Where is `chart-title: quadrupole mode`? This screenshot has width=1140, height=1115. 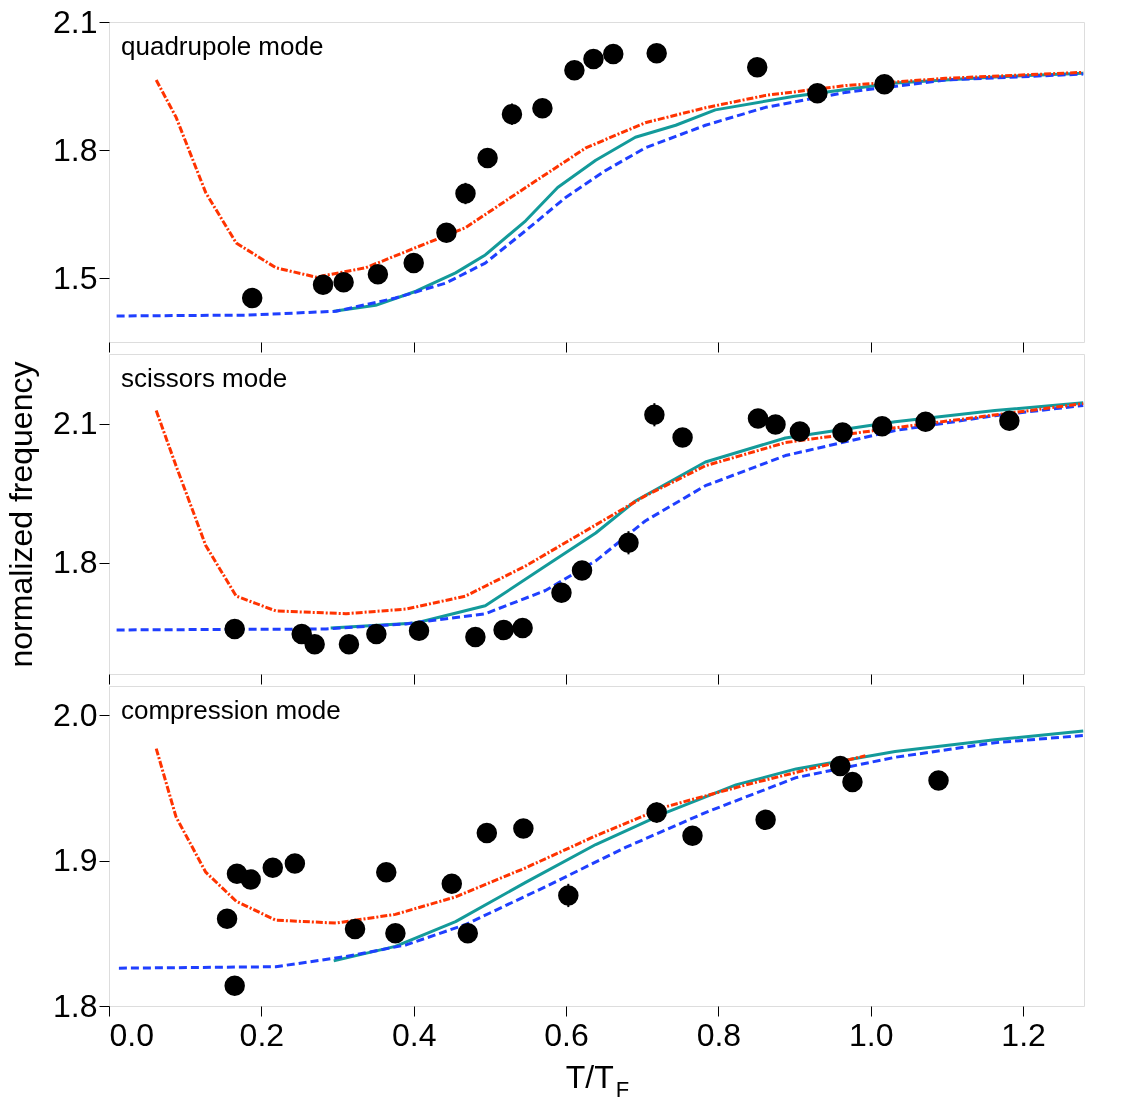 chart-title: quadrupole mode is located at coordinates (222, 46).